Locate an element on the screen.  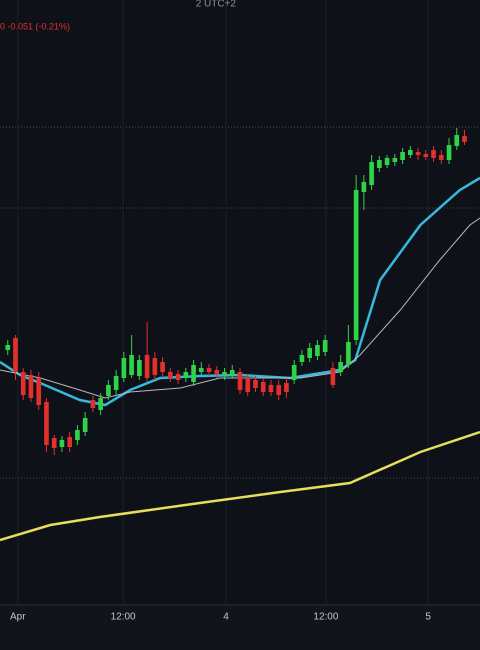
x-tick-label: Apr is located at coordinates (18, 617).